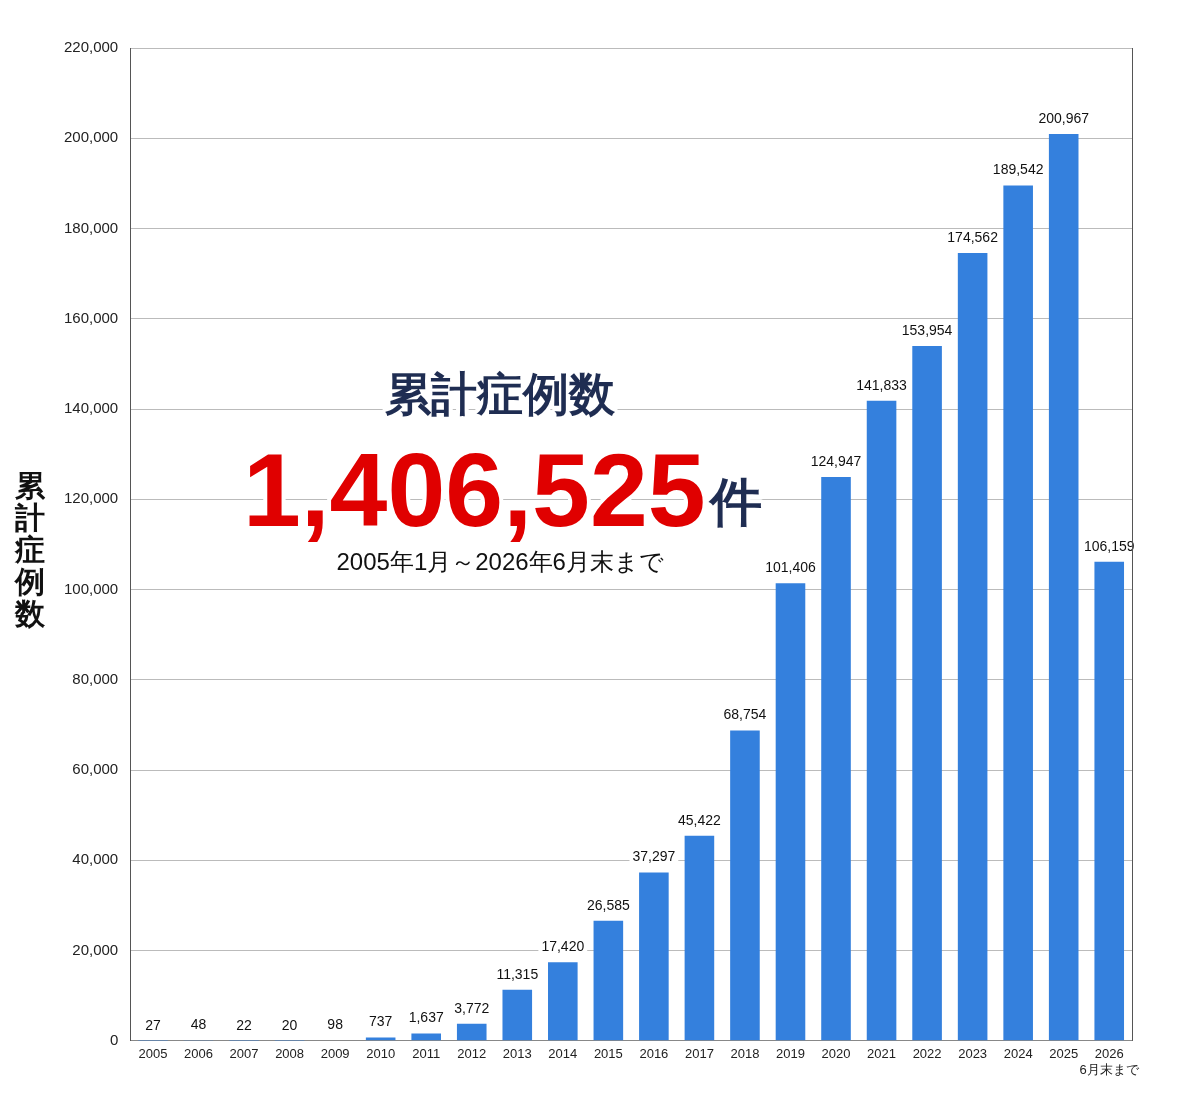 The image size is (1200, 1100). I want to click on x-tick-label: 2017, so click(699, 1054).